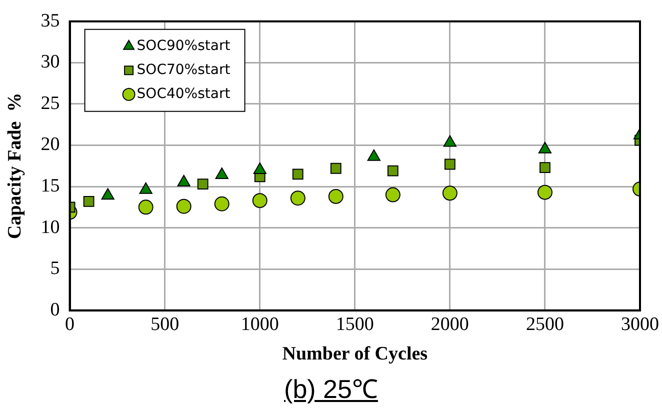 Image resolution: width=662 pixels, height=411 pixels. Describe the element at coordinates (50, 21) in the screenshot. I see `y-tick-label: 35` at that location.